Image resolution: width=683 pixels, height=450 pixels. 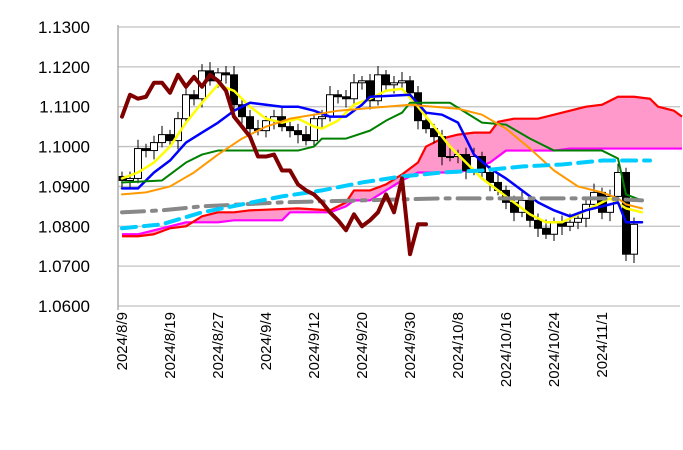 I want to click on ma-gray-line, so click(x=382, y=205).